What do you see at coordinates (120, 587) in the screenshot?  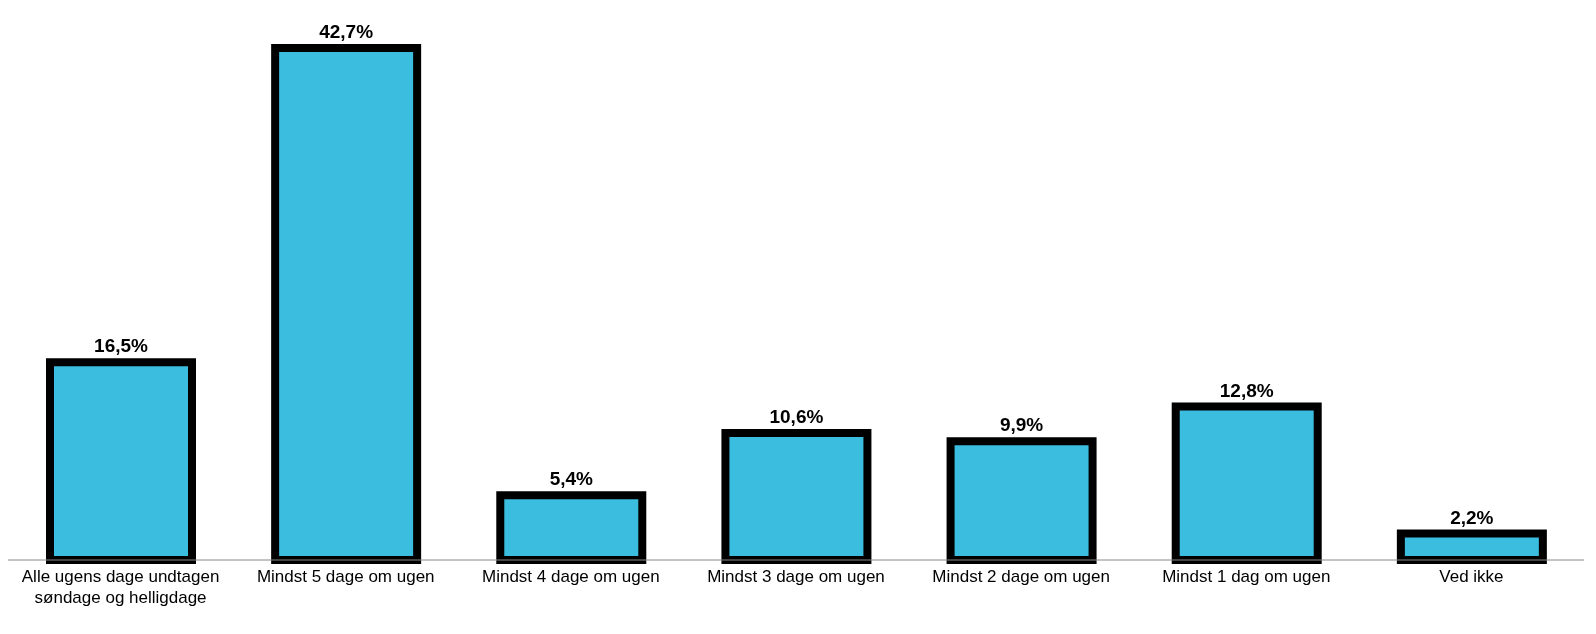 I see `x-tick-label: Alle ugens dage undtagen søndage og helligdage` at bounding box center [120, 587].